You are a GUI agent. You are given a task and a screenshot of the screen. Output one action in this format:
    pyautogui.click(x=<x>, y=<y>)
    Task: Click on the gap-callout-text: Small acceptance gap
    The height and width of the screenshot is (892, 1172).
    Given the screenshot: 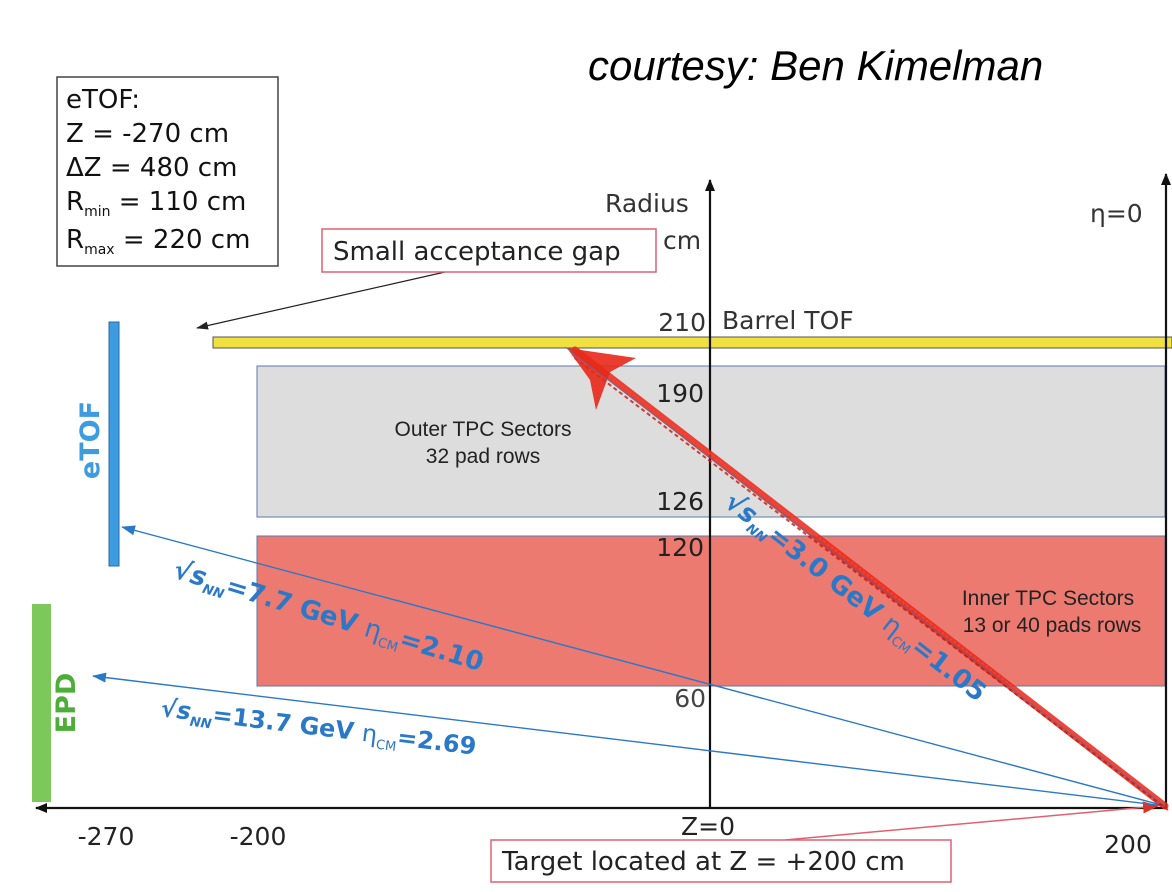 What is the action you would take?
    pyautogui.click(x=477, y=252)
    